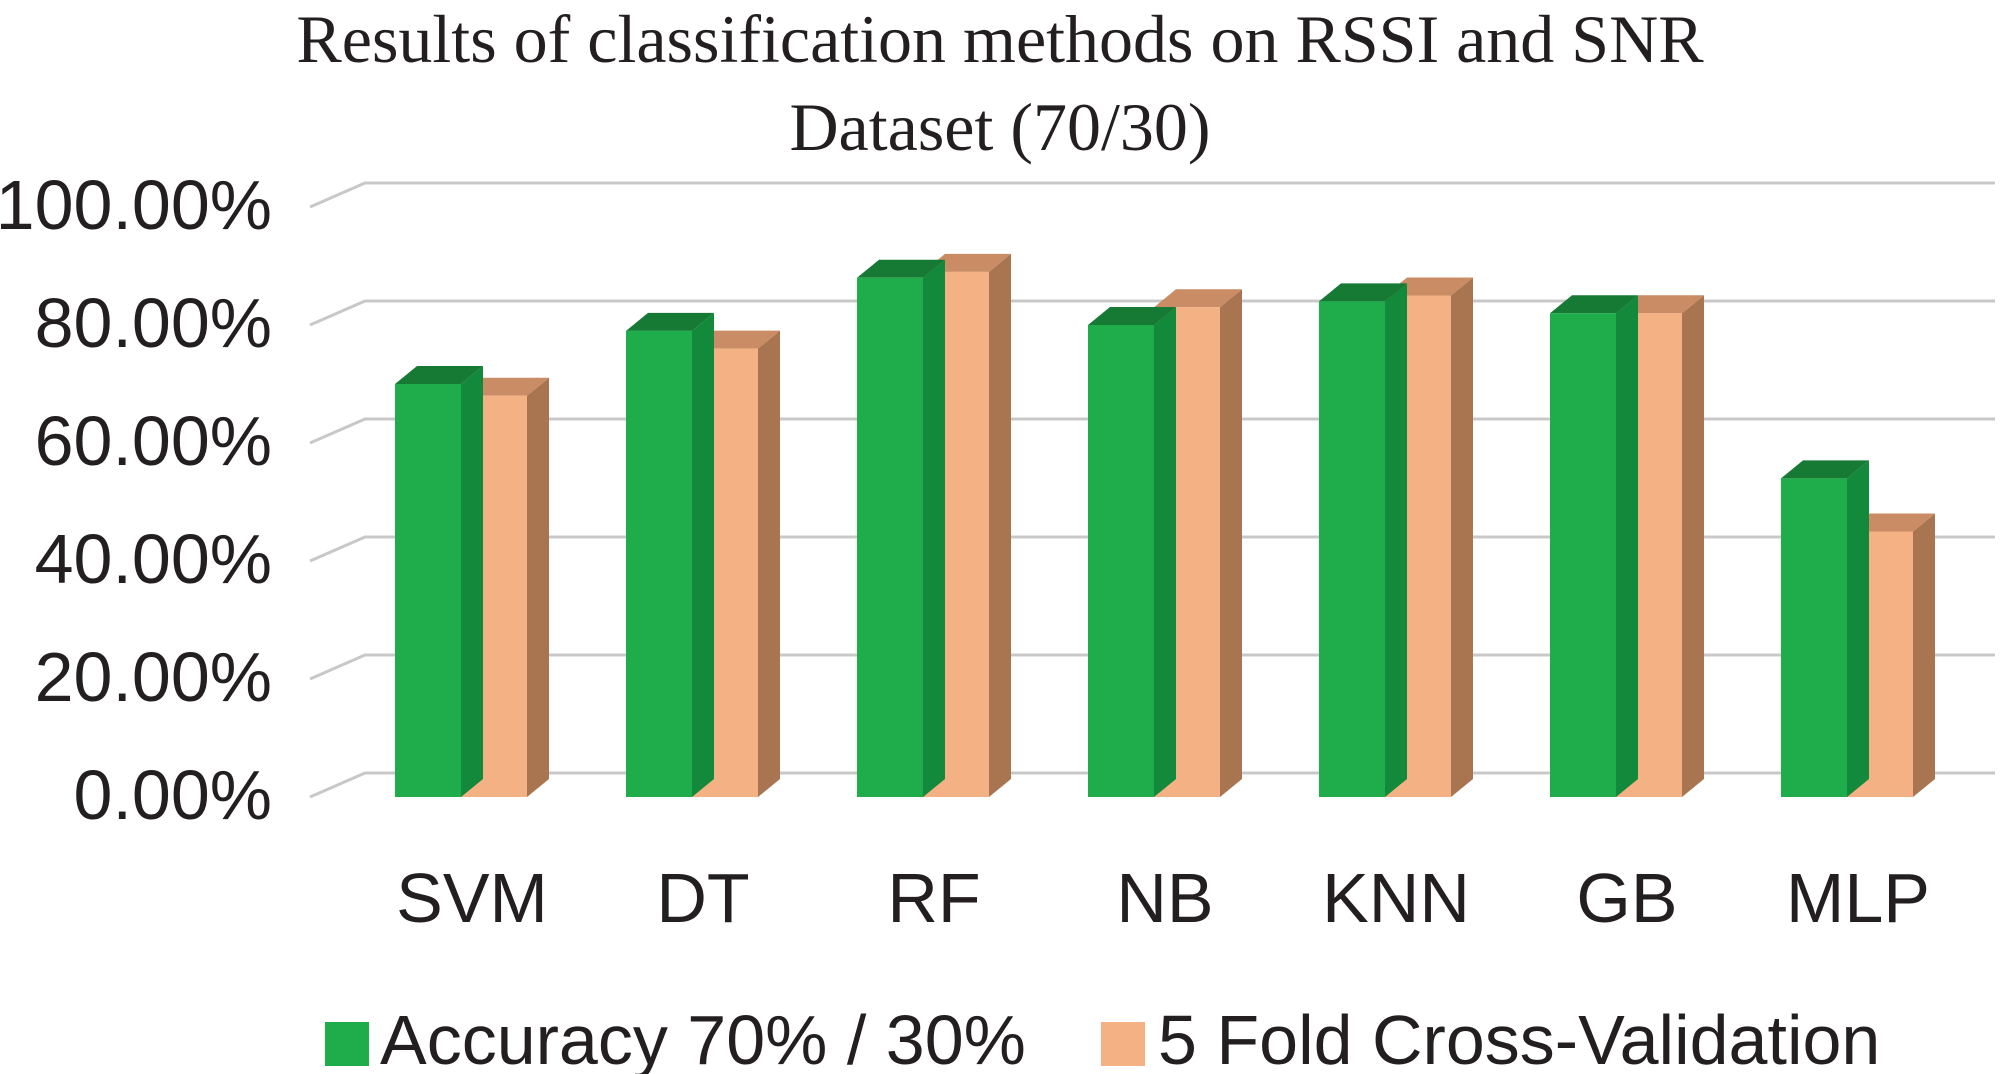  What do you see at coordinates (472, 898) in the screenshot?
I see `category-label-svm: SVM` at bounding box center [472, 898].